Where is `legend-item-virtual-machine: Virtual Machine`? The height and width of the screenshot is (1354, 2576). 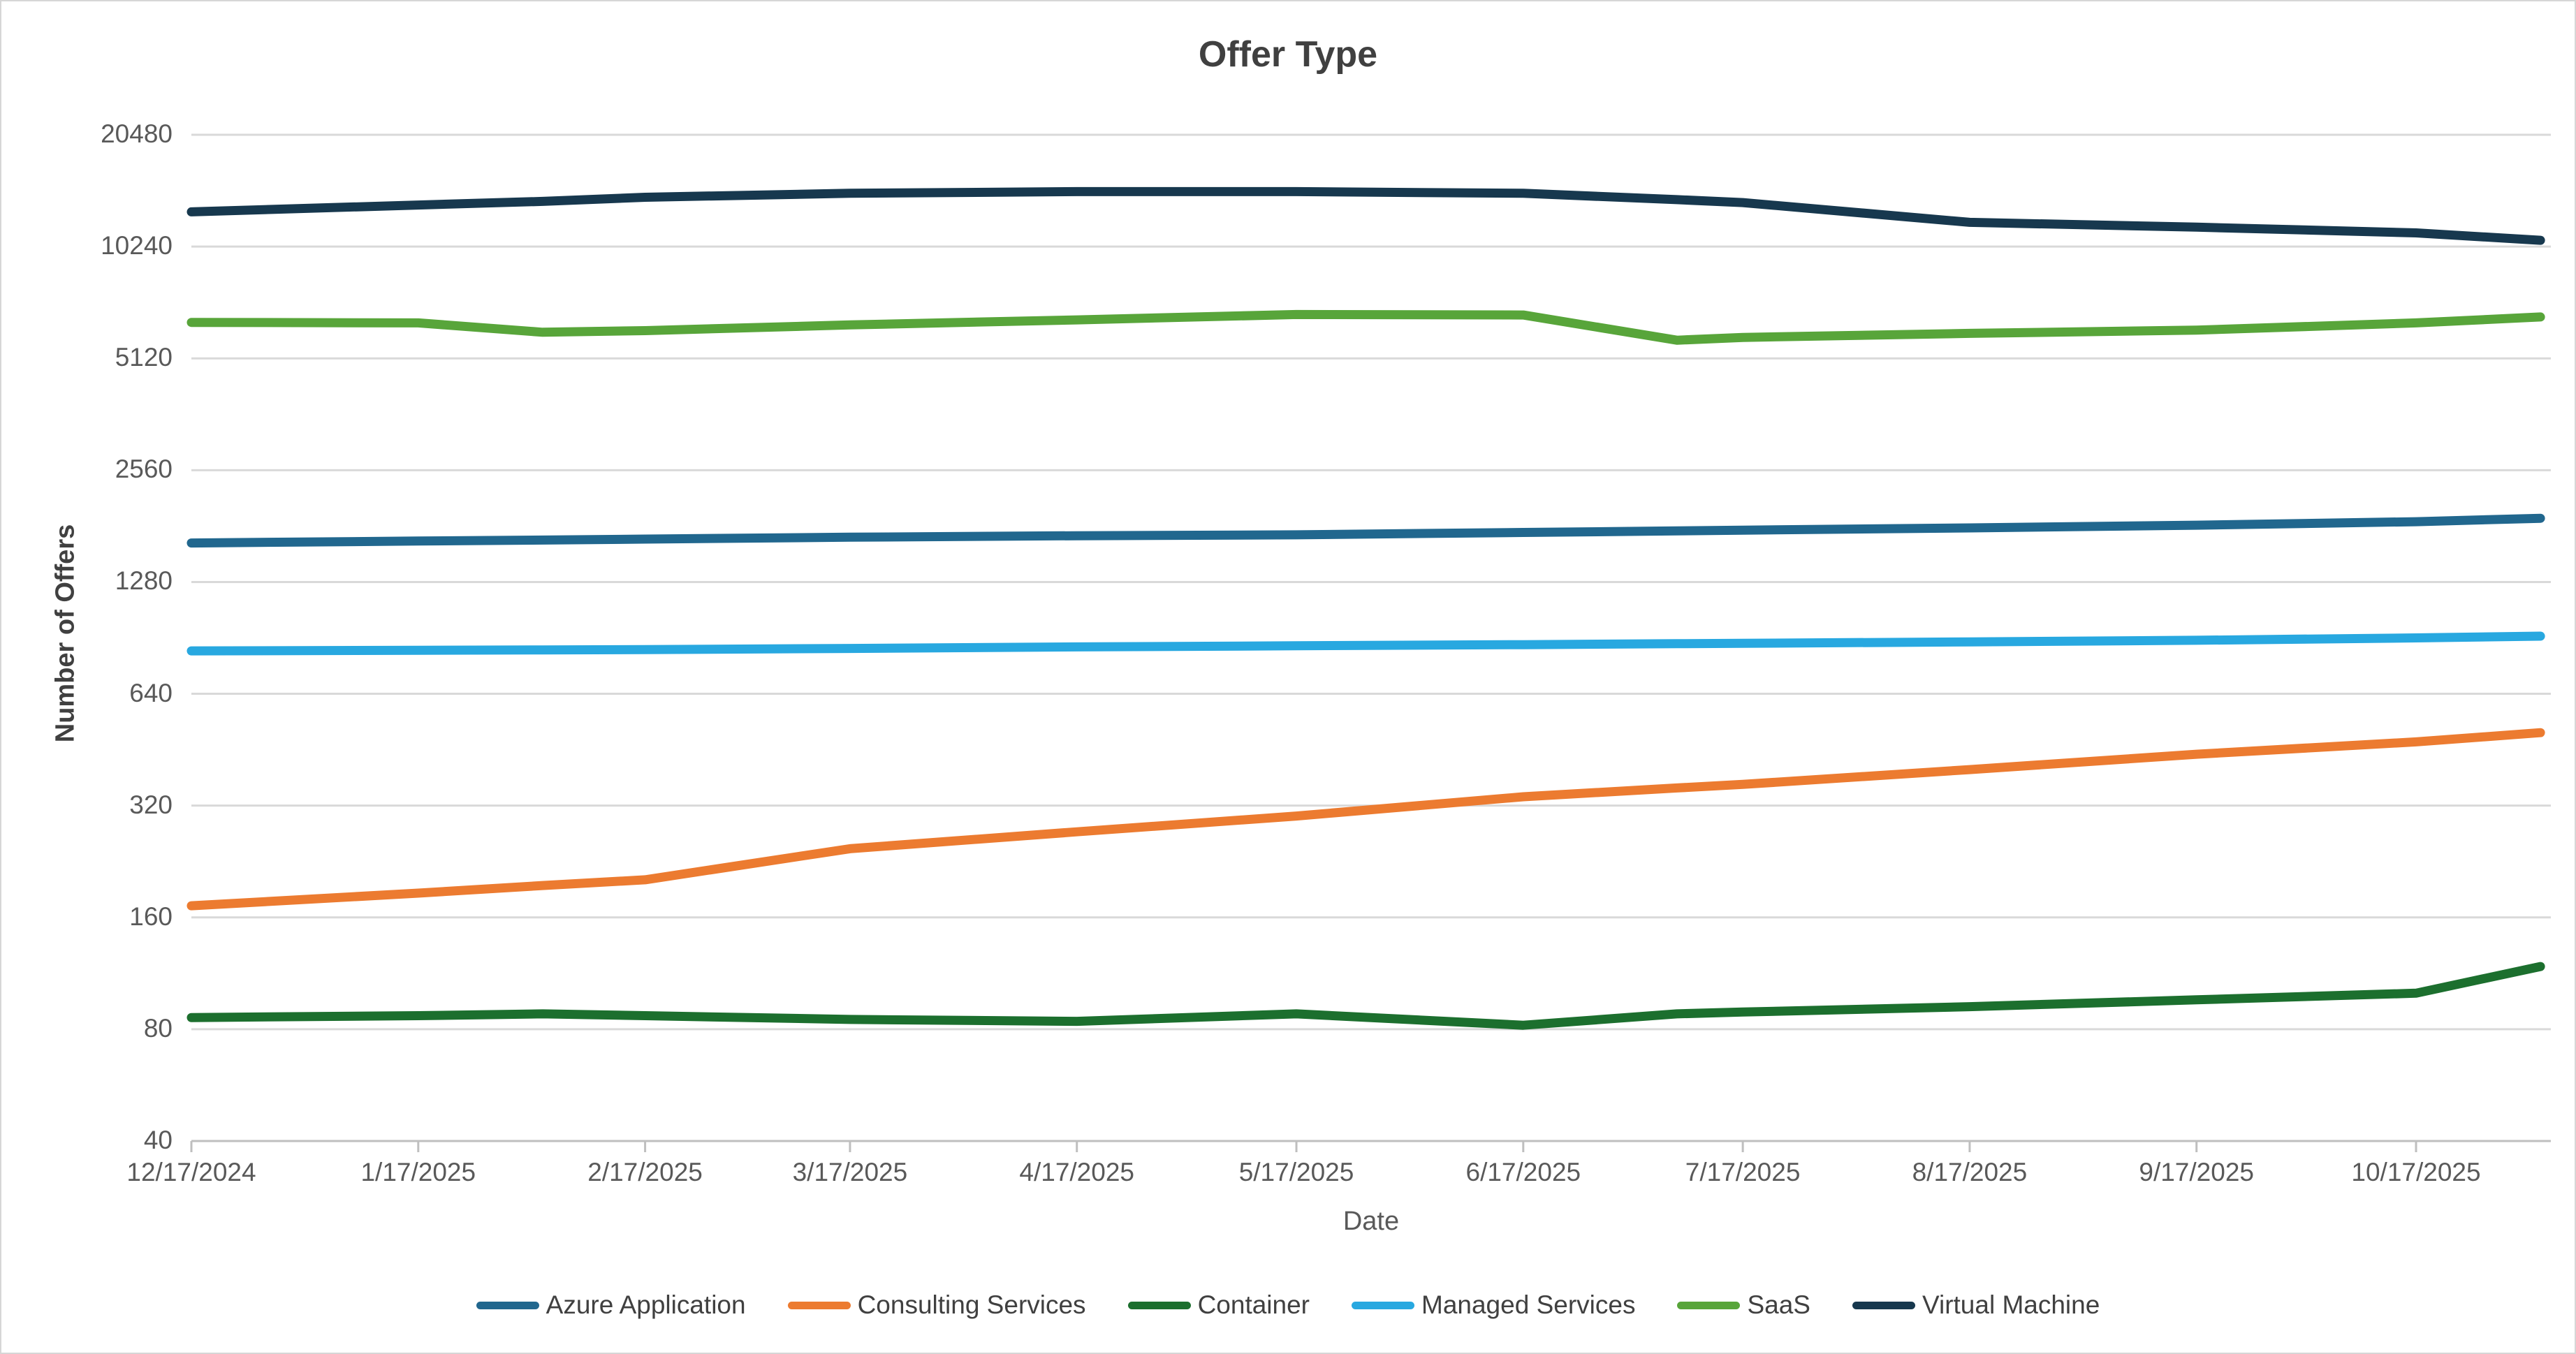 legend-item-virtual-machine: Virtual Machine is located at coordinates (1976, 1305).